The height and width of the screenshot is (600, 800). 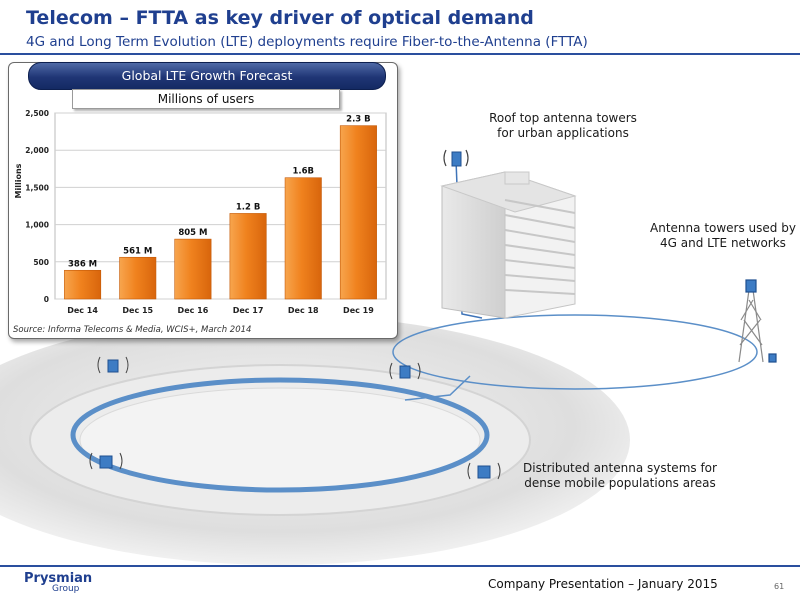 I want to click on data-label: 2.3 B, so click(x=358, y=120).